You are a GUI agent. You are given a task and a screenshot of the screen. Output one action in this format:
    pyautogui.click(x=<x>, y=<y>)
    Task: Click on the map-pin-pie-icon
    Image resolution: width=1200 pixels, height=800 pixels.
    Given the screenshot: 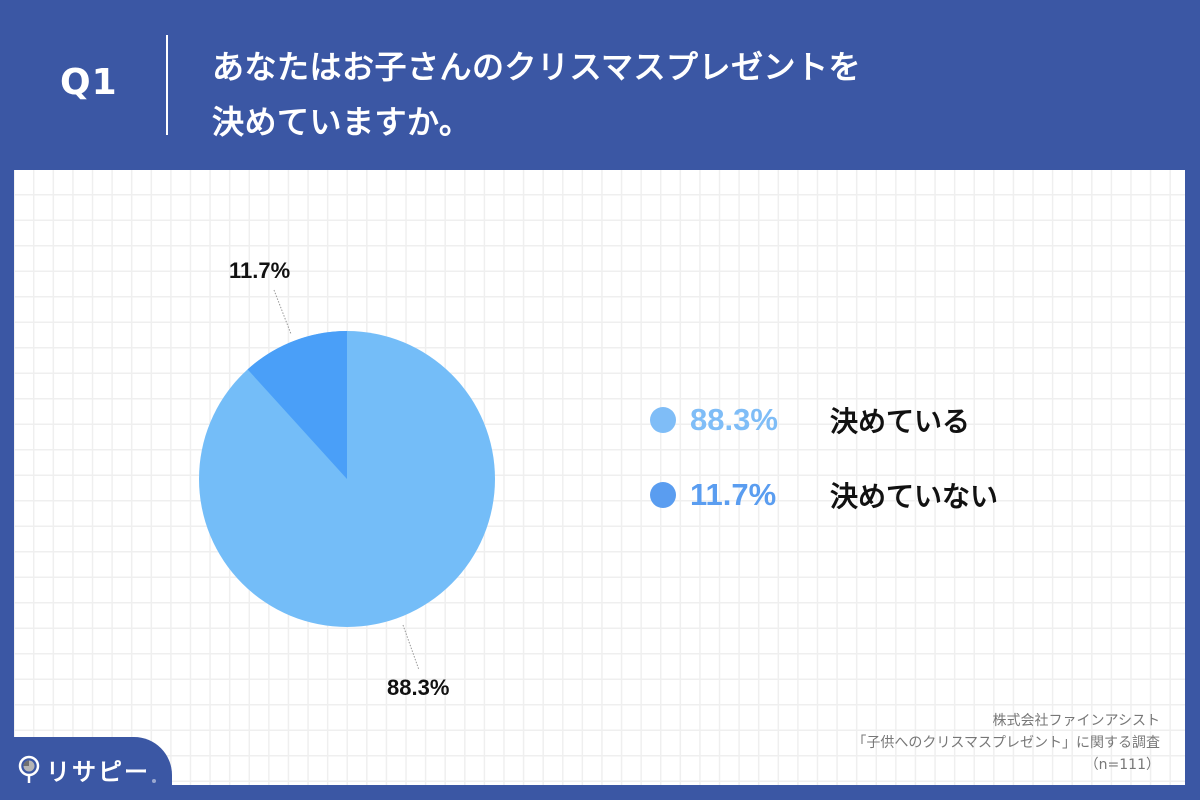 What is the action you would take?
    pyautogui.click(x=29, y=769)
    